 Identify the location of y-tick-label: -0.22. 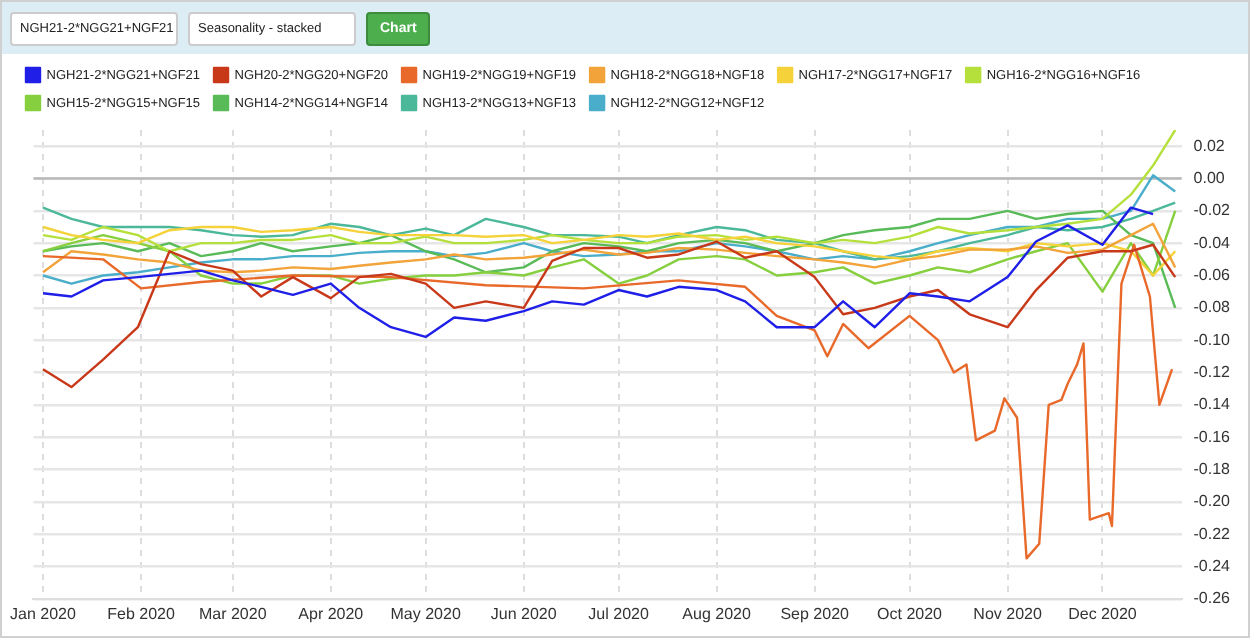
(1212, 533).